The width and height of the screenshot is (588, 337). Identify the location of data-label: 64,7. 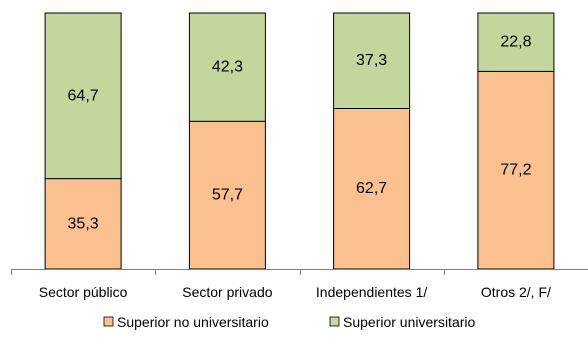
(83, 95).